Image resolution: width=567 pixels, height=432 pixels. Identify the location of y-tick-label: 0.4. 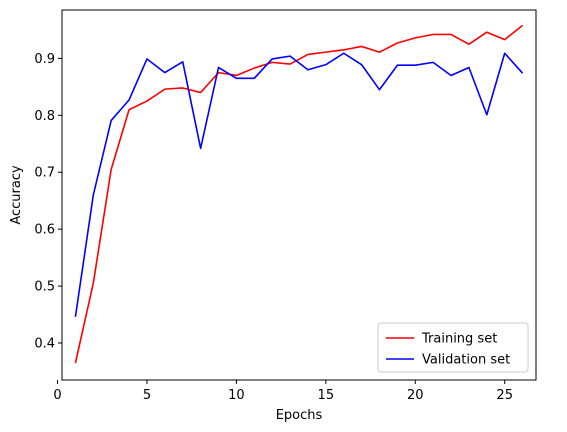
(44, 344).